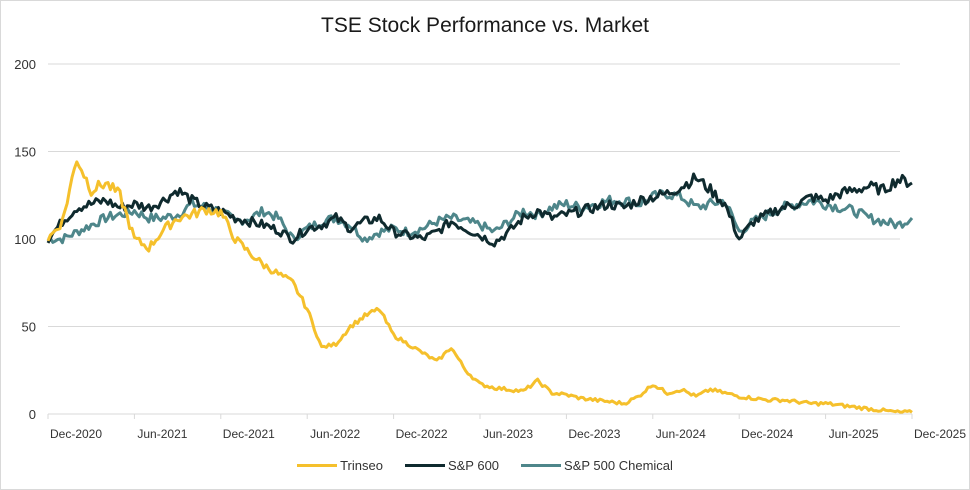 This screenshot has width=970, height=490. What do you see at coordinates (508, 434) in the screenshot?
I see `x-tick-label: Jun-2023` at bounding box center [508, 434].